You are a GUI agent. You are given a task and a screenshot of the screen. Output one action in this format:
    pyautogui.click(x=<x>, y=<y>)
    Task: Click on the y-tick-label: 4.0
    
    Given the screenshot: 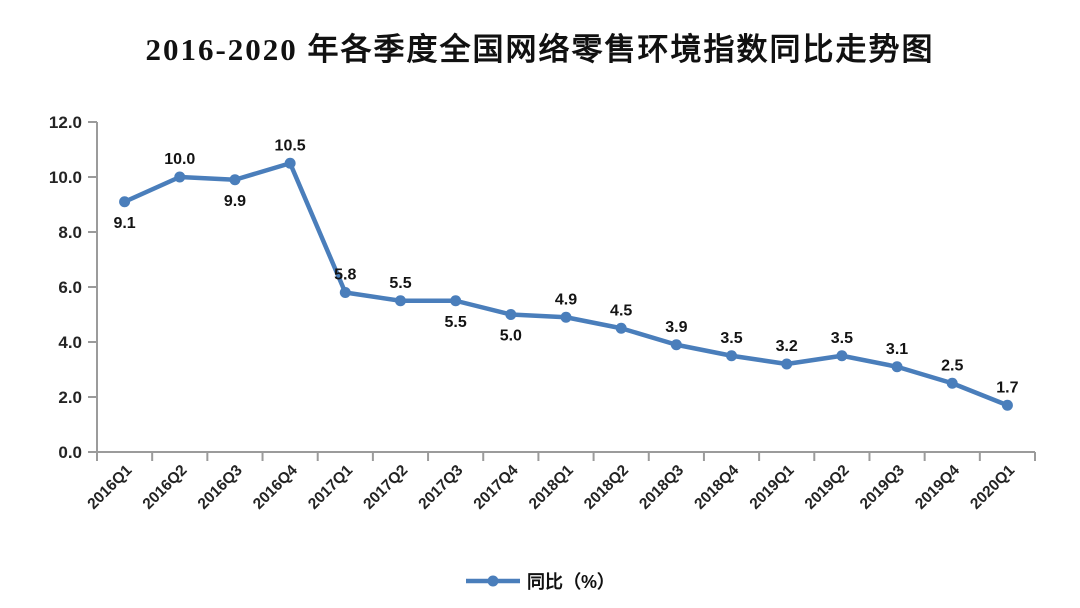 What is the action you would take?
    pyautogui.click(x=70, y=342)
    